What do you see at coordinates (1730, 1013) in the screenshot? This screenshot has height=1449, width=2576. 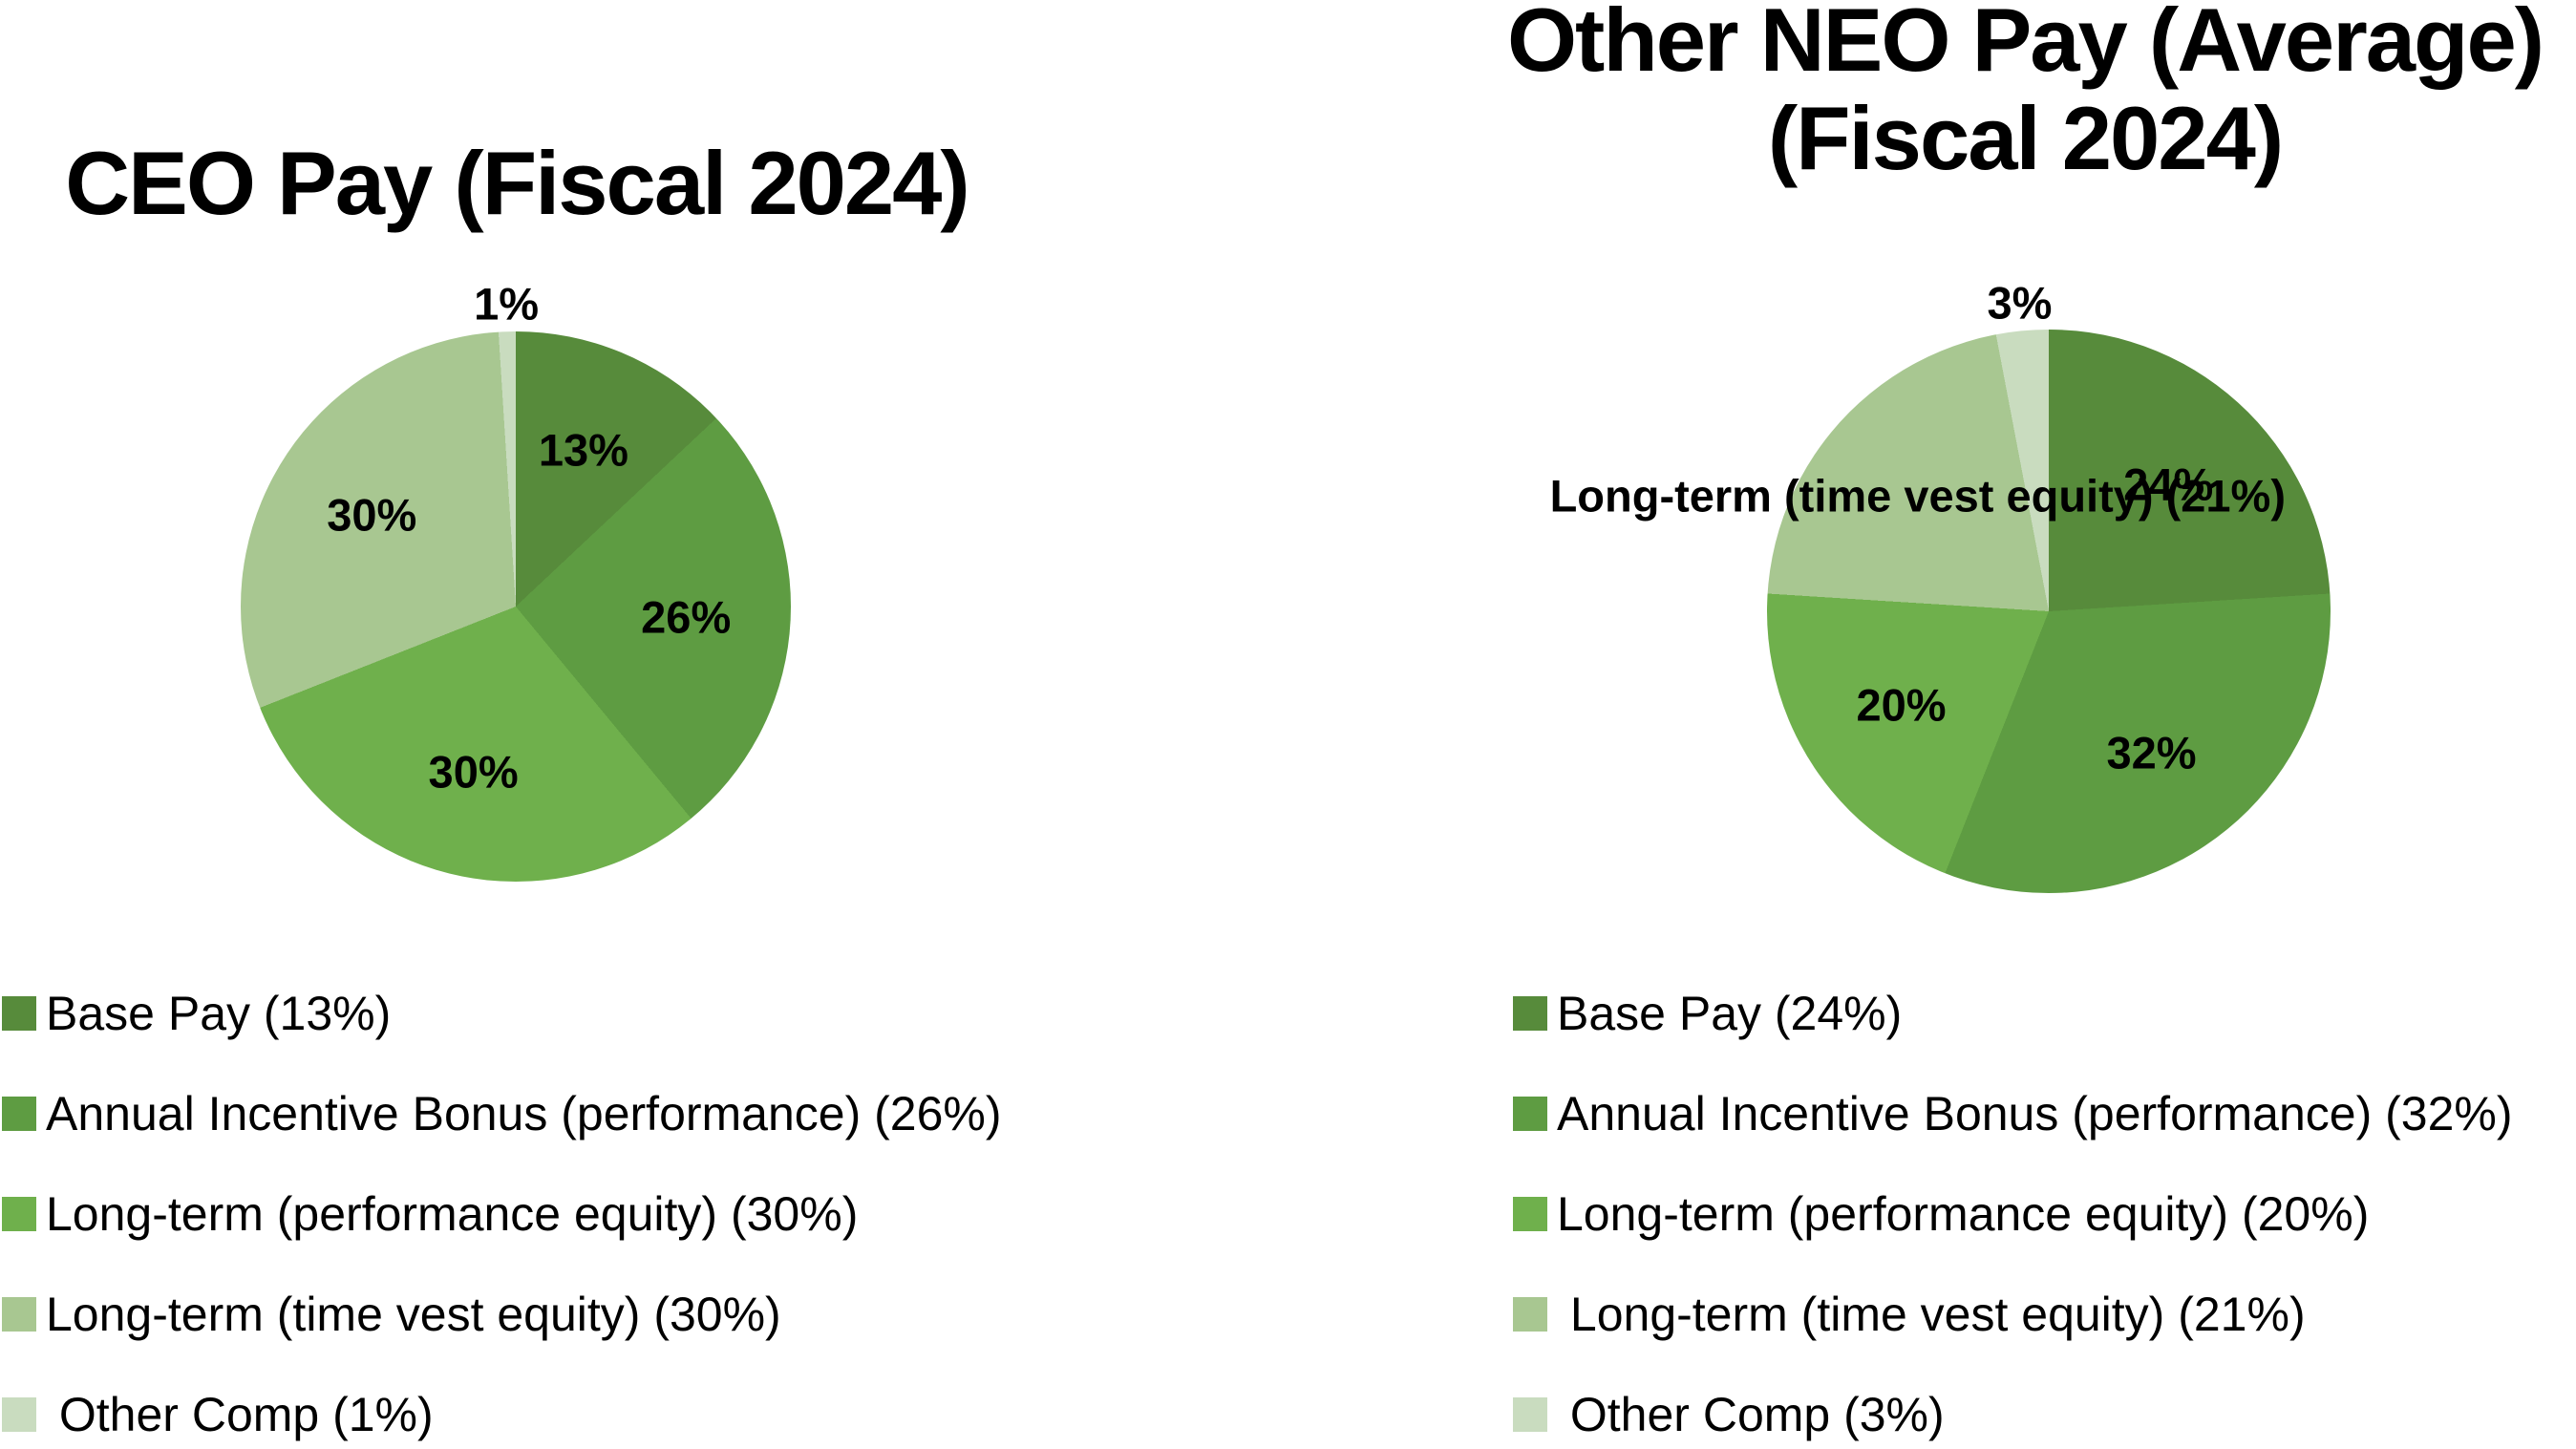 I see `legend-label: Base Pay (24%)` at bounding box center [1730, 1013].